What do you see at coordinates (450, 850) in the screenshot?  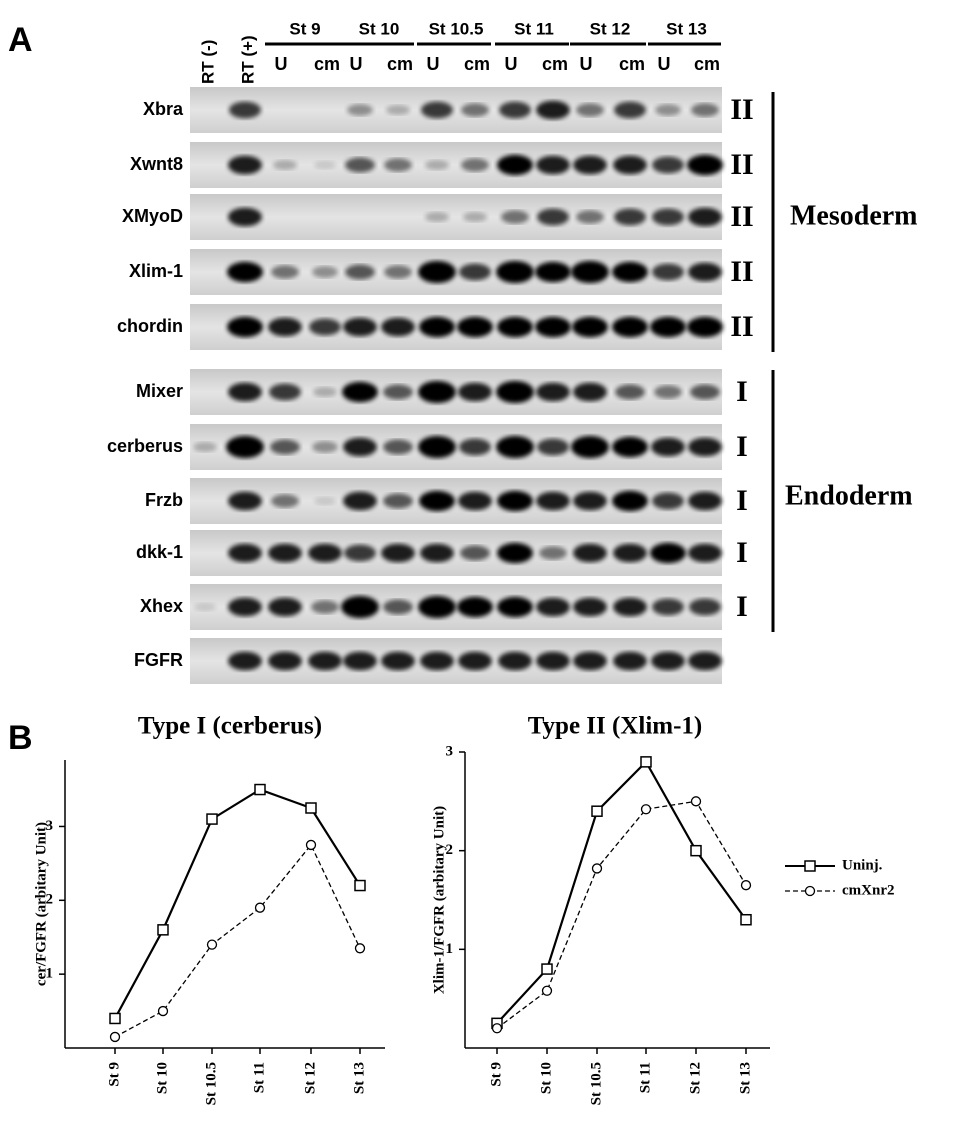 I see `y-tick-label: 2` at bounding box center [450, 850].